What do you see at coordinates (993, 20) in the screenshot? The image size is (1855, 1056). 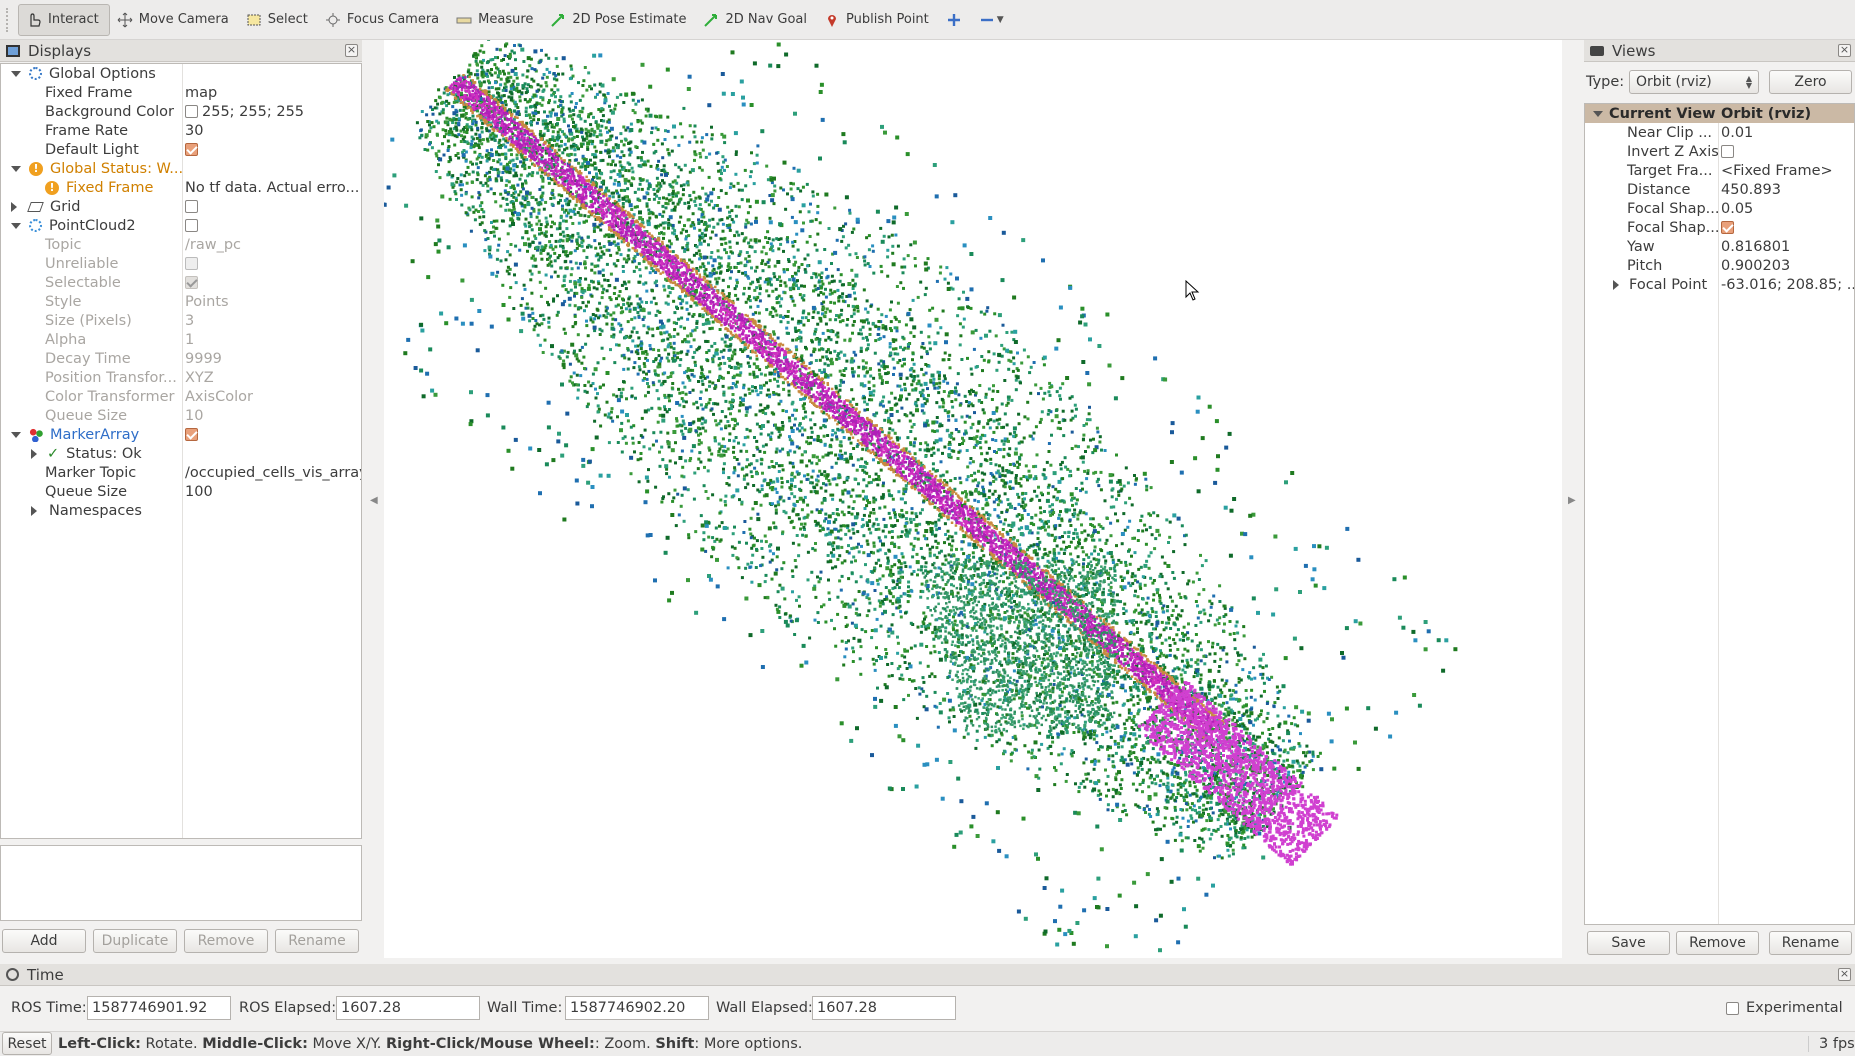 I see `remove-tool-dropdown: ▼` at bounding box center [993, 20].